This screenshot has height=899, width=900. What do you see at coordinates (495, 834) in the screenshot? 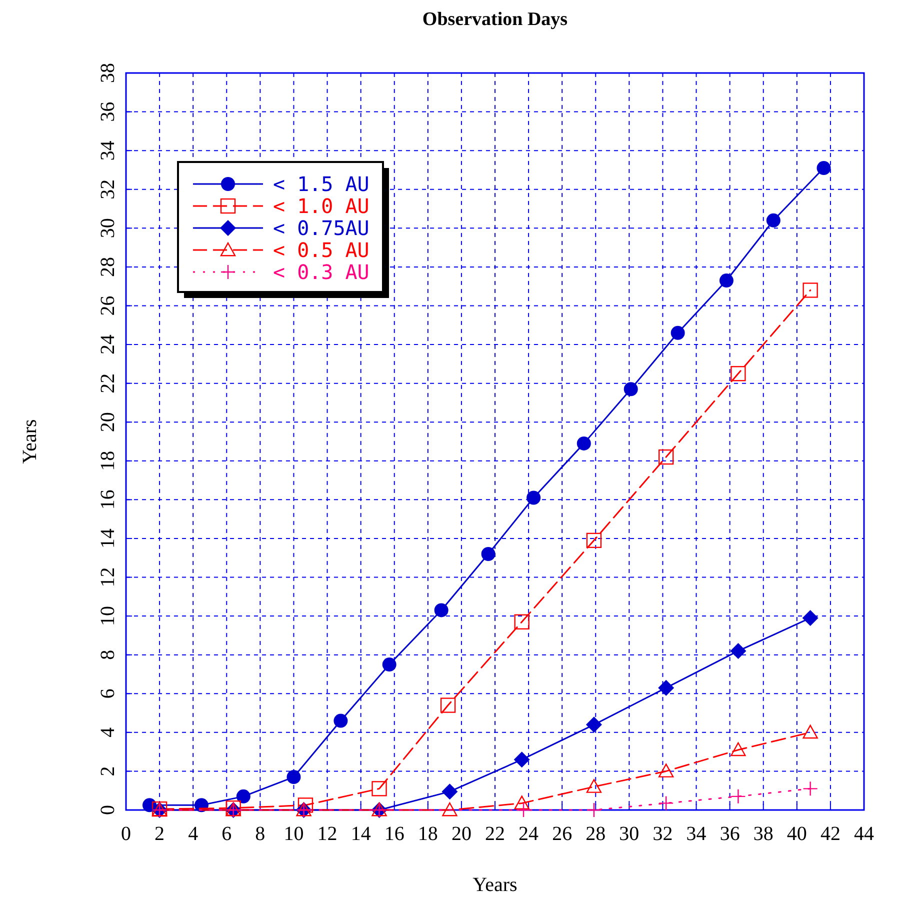
I see `x-tick-label: 22` at bounding box center [495, 834].